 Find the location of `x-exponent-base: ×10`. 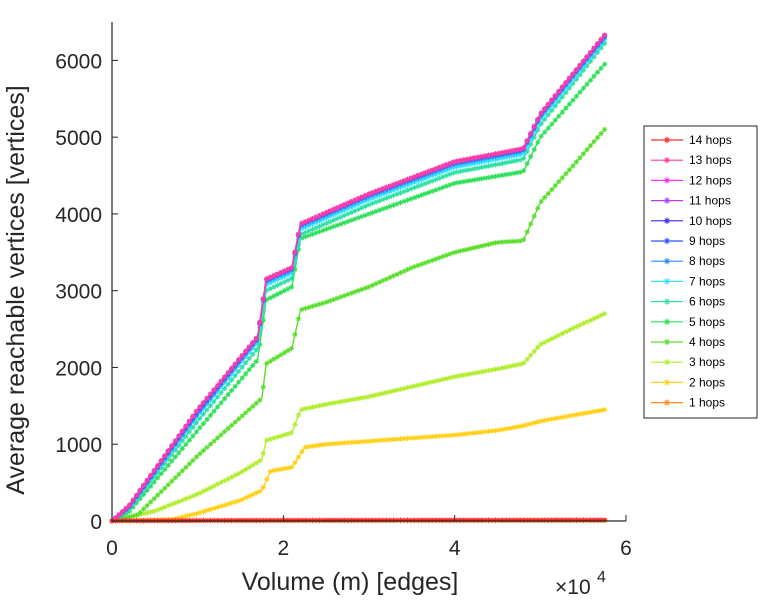

x-exponent-base: ×10 is located at coordinates (573, 587).